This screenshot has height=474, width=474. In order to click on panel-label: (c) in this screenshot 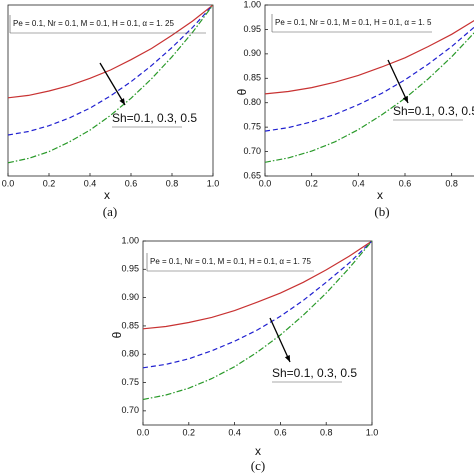, I will do `click(258, 465)`.